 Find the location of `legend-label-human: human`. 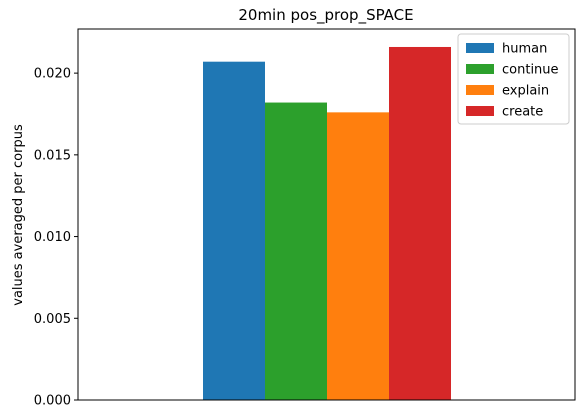

legend-label-human: human is located at coordinates (524, 49).